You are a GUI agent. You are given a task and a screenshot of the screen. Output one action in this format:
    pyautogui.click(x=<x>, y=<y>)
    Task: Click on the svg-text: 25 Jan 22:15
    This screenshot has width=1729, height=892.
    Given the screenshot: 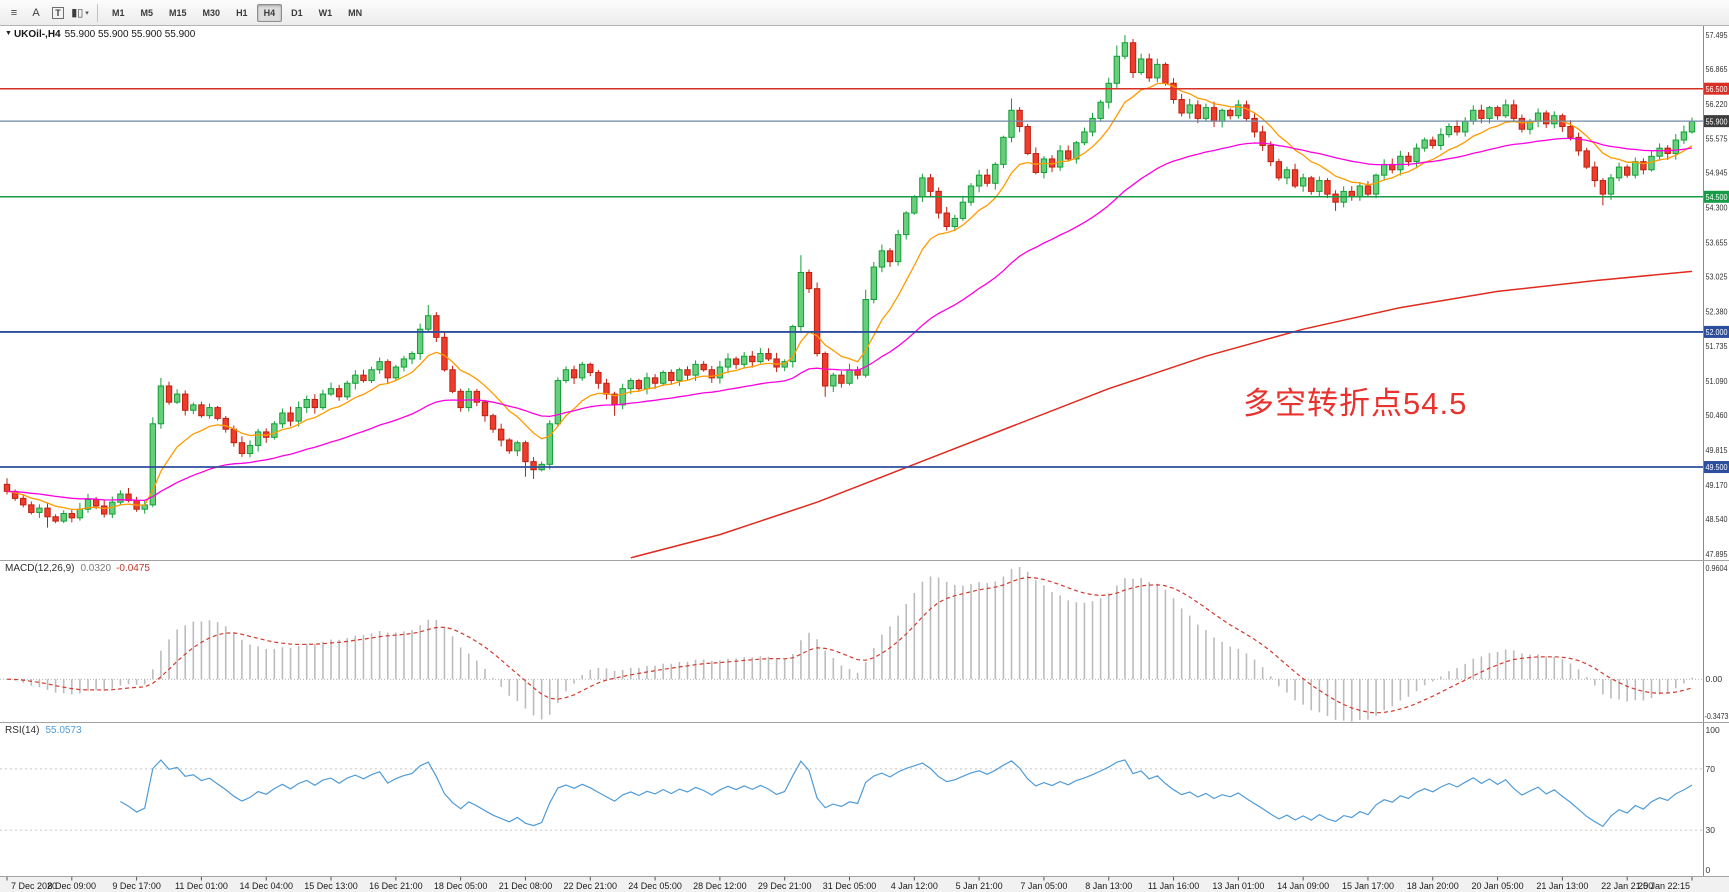 What is the action you would take?
    pyautogui.click(x=1664, y=886)
    